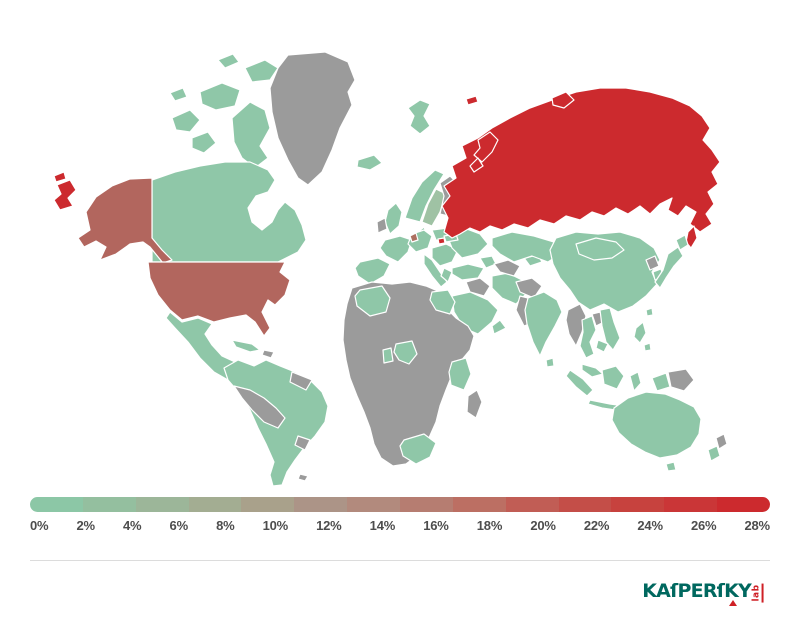 The image size is (800, 628). What do you see at coordinates (382, 225) in the screenshot?
I see `region-ireland` at bounding box center [382, 225].